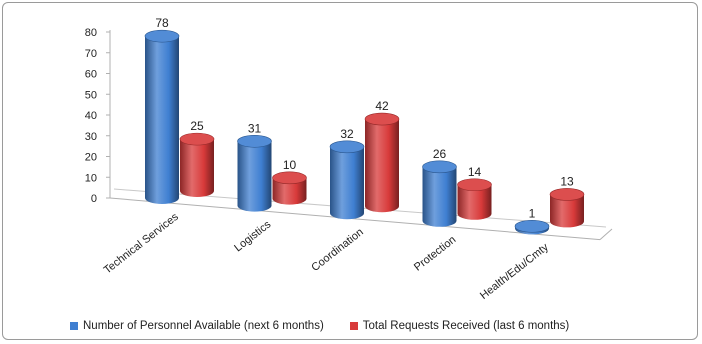 The image size is (702, 344). I want to click on y-tick-label: 70, so click(91, 54).